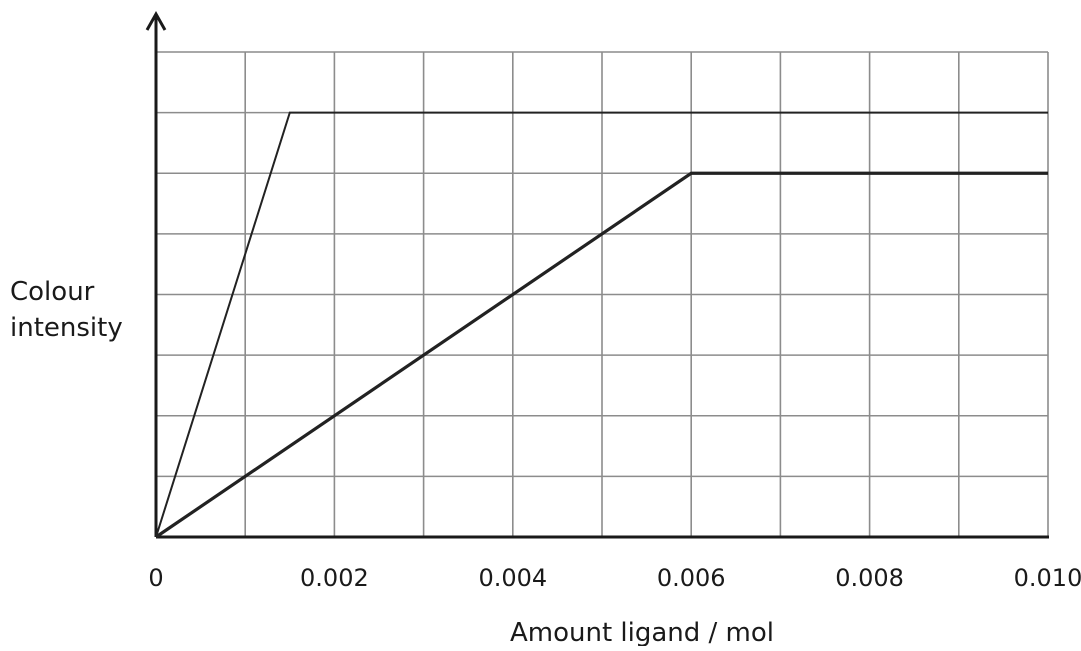 This screenshot has width=1081, height=651. What do you see at coordinates (155, 578) in the screenshot?
I see `x-tick-label: 0` at bounding box center [155, 578].